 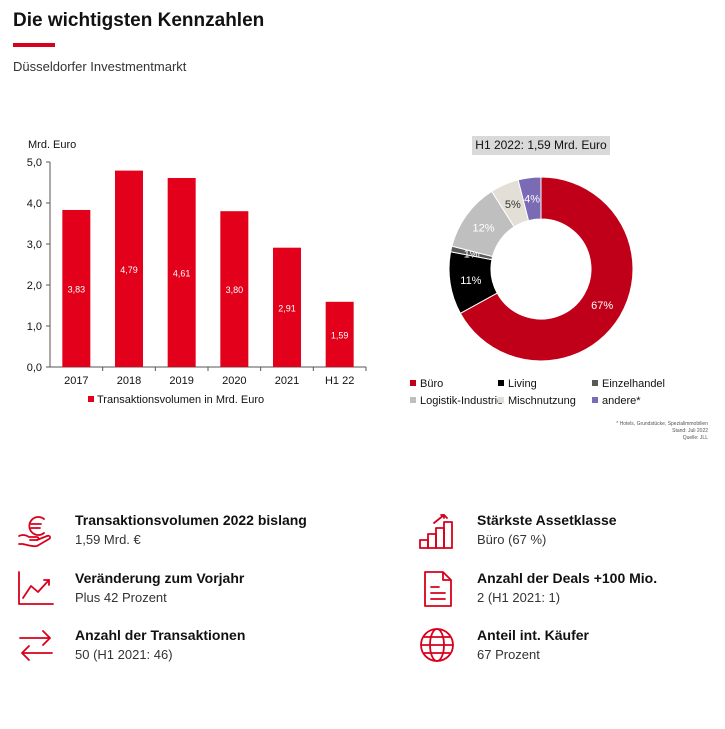 What do you see at coordinates (36, 645) in the screenshot?
I see `exchange-arrows-icon` at bounding box center [36, 645].